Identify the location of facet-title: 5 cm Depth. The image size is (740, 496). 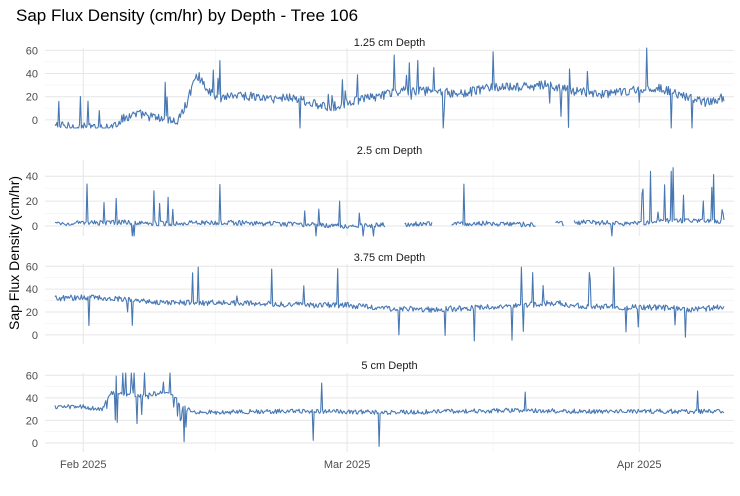
(389, 366).